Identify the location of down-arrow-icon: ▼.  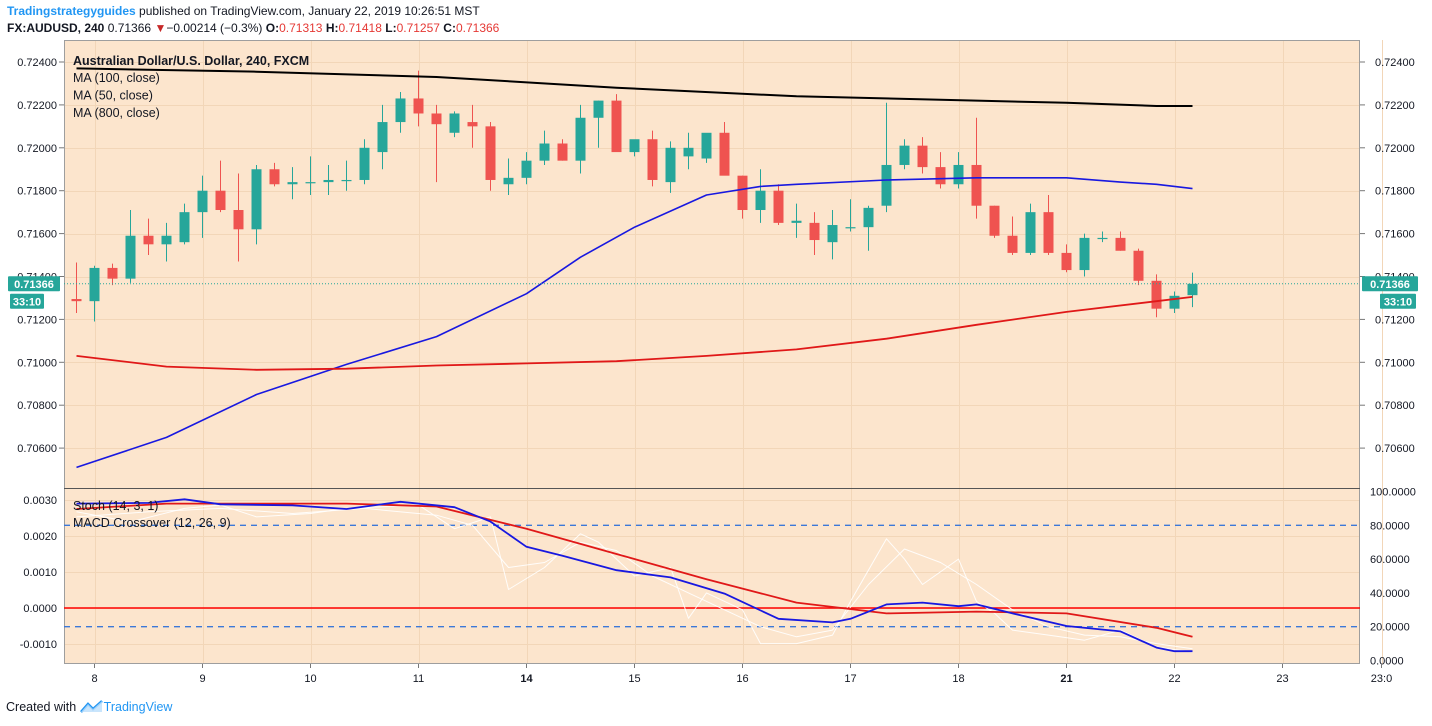
(160, 28).